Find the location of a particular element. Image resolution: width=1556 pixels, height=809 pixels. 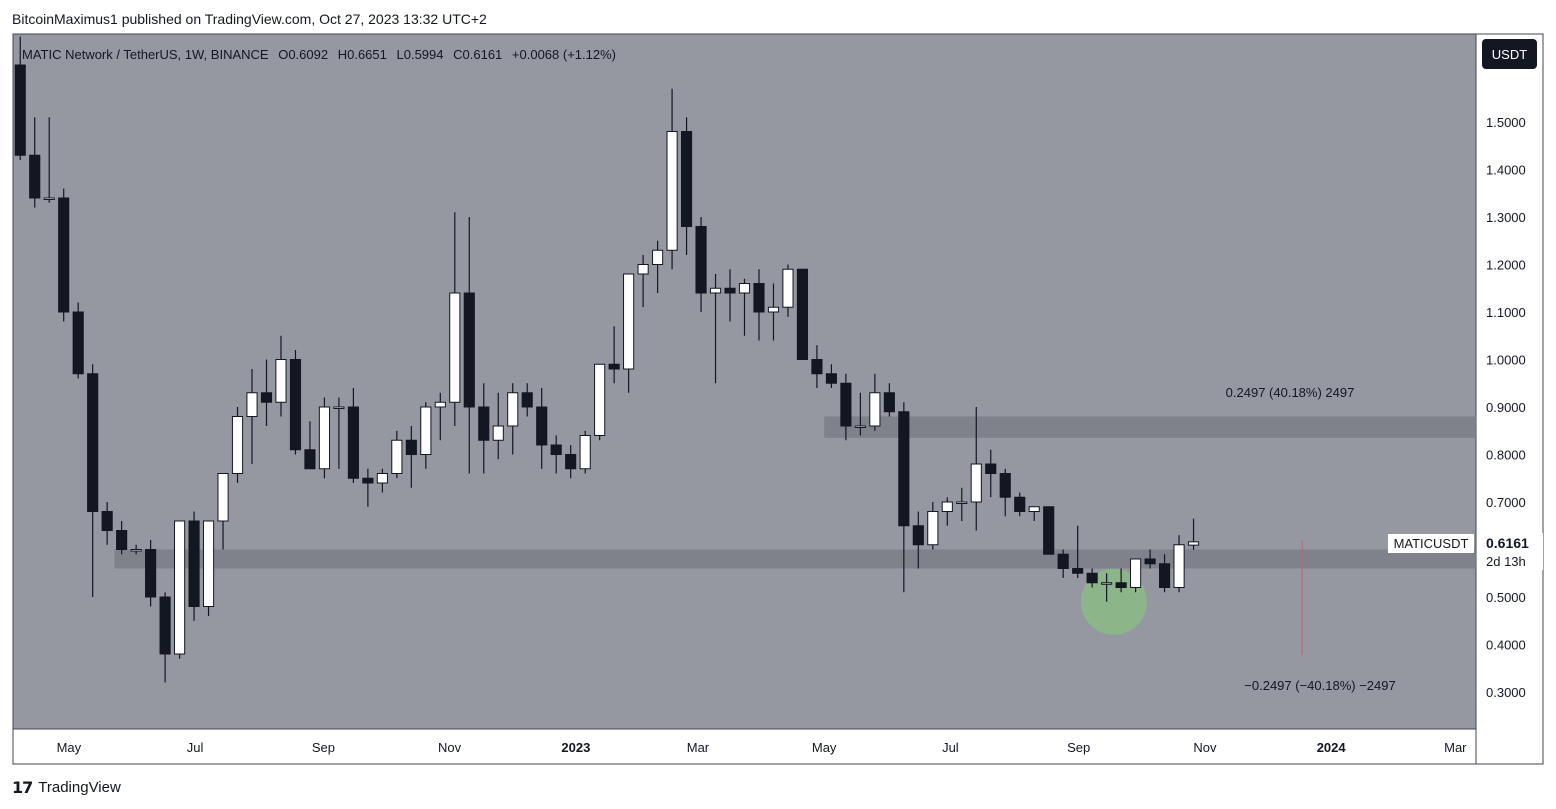

time-tick-label: Sep is located at coordinates (1078, 747).